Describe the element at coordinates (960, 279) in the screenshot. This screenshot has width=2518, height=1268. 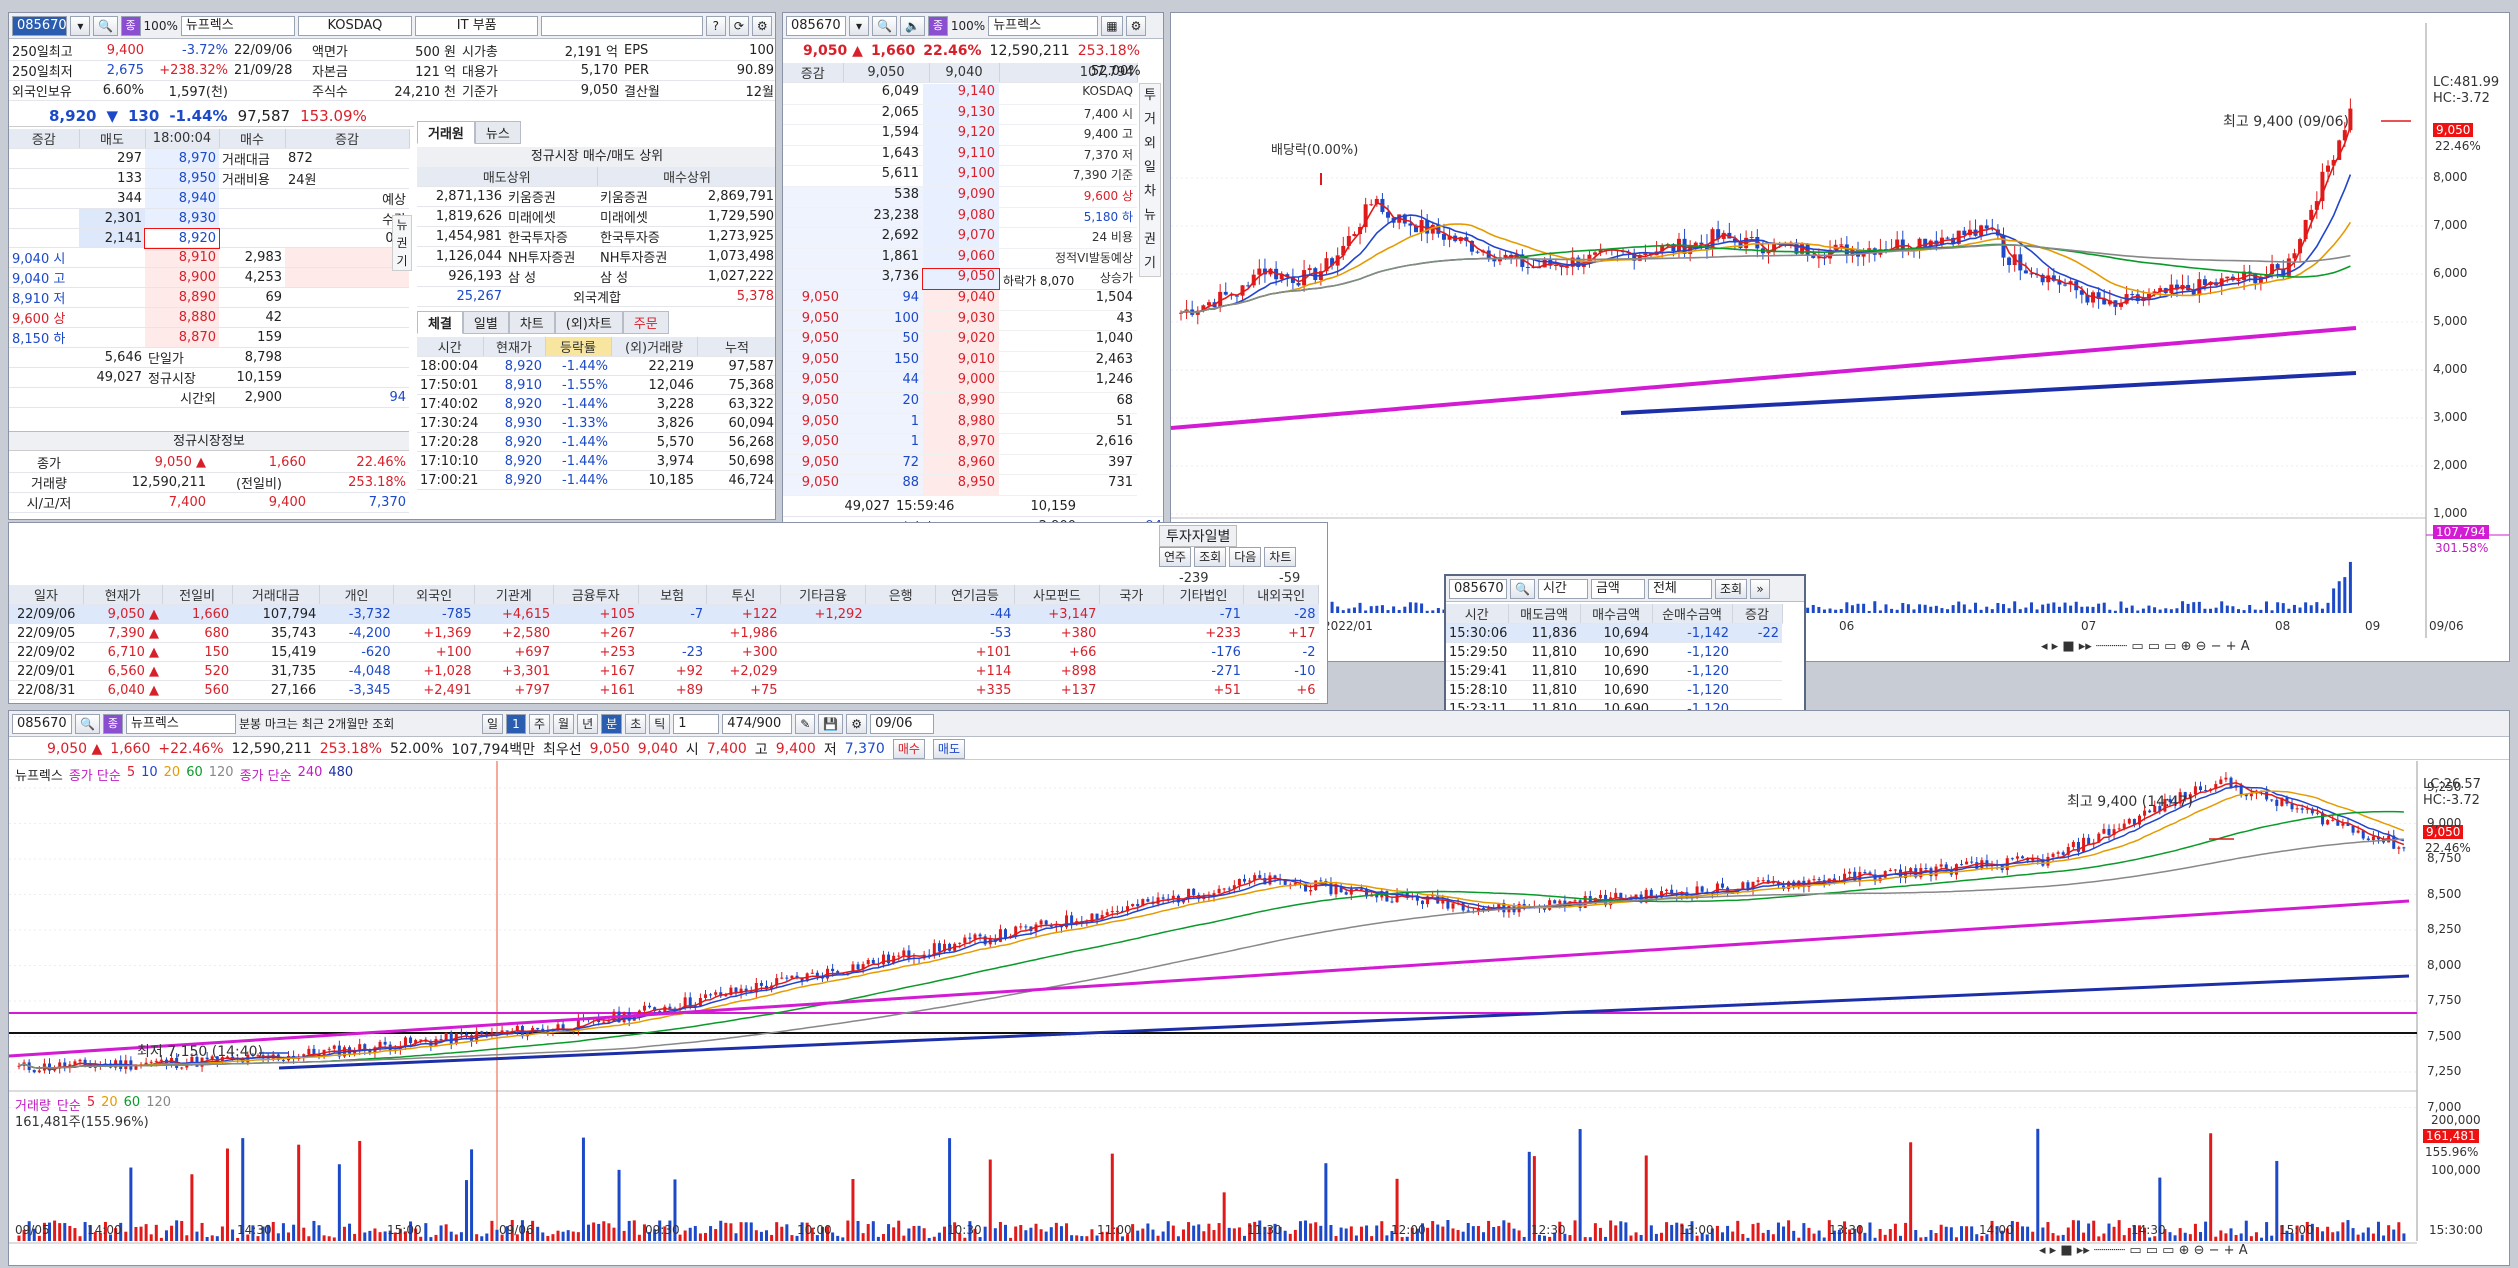
I see `quote-ask-row: 3,736 9,050 상승가` at that location.